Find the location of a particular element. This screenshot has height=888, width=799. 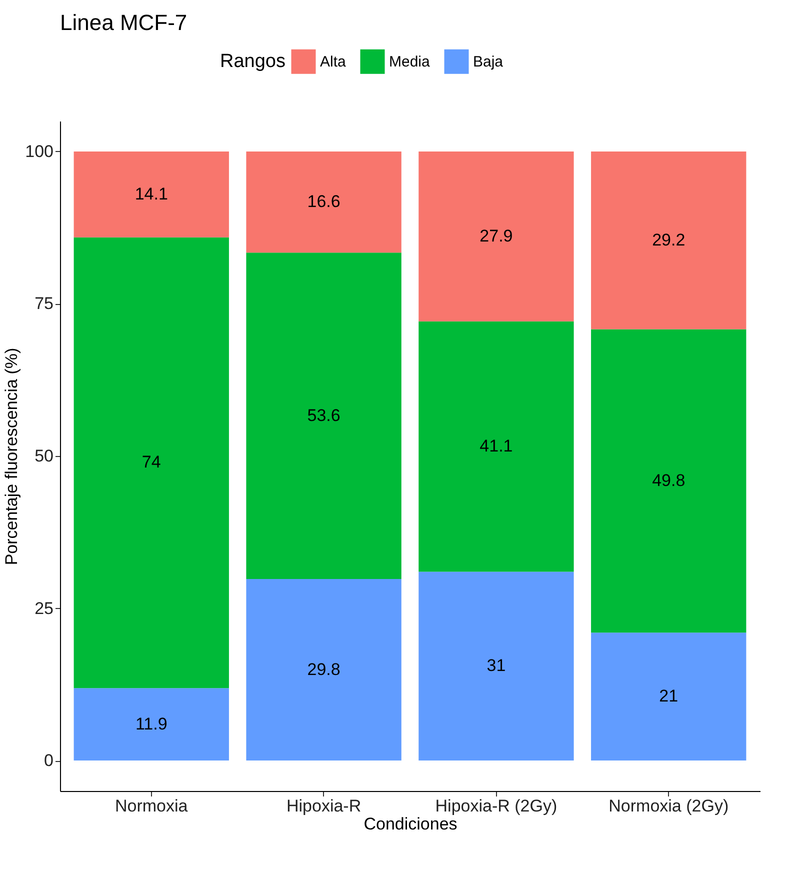

chart-title: Linea MCF-7 is located at coordinates (124, 22).